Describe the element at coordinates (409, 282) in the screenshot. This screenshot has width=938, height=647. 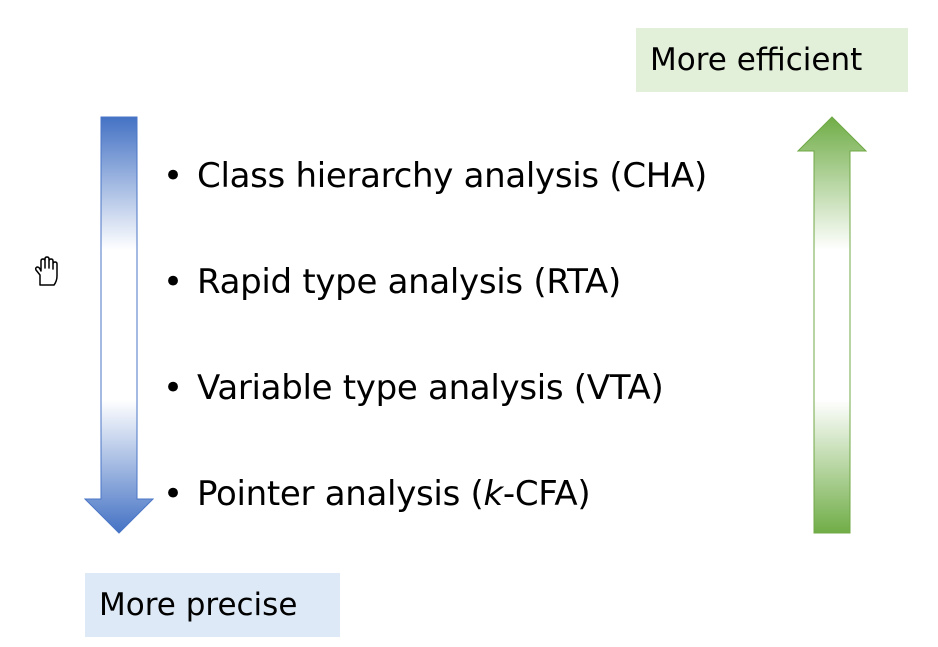
I see `list-item-label: Rapid type analysis (RTA)` at that location.